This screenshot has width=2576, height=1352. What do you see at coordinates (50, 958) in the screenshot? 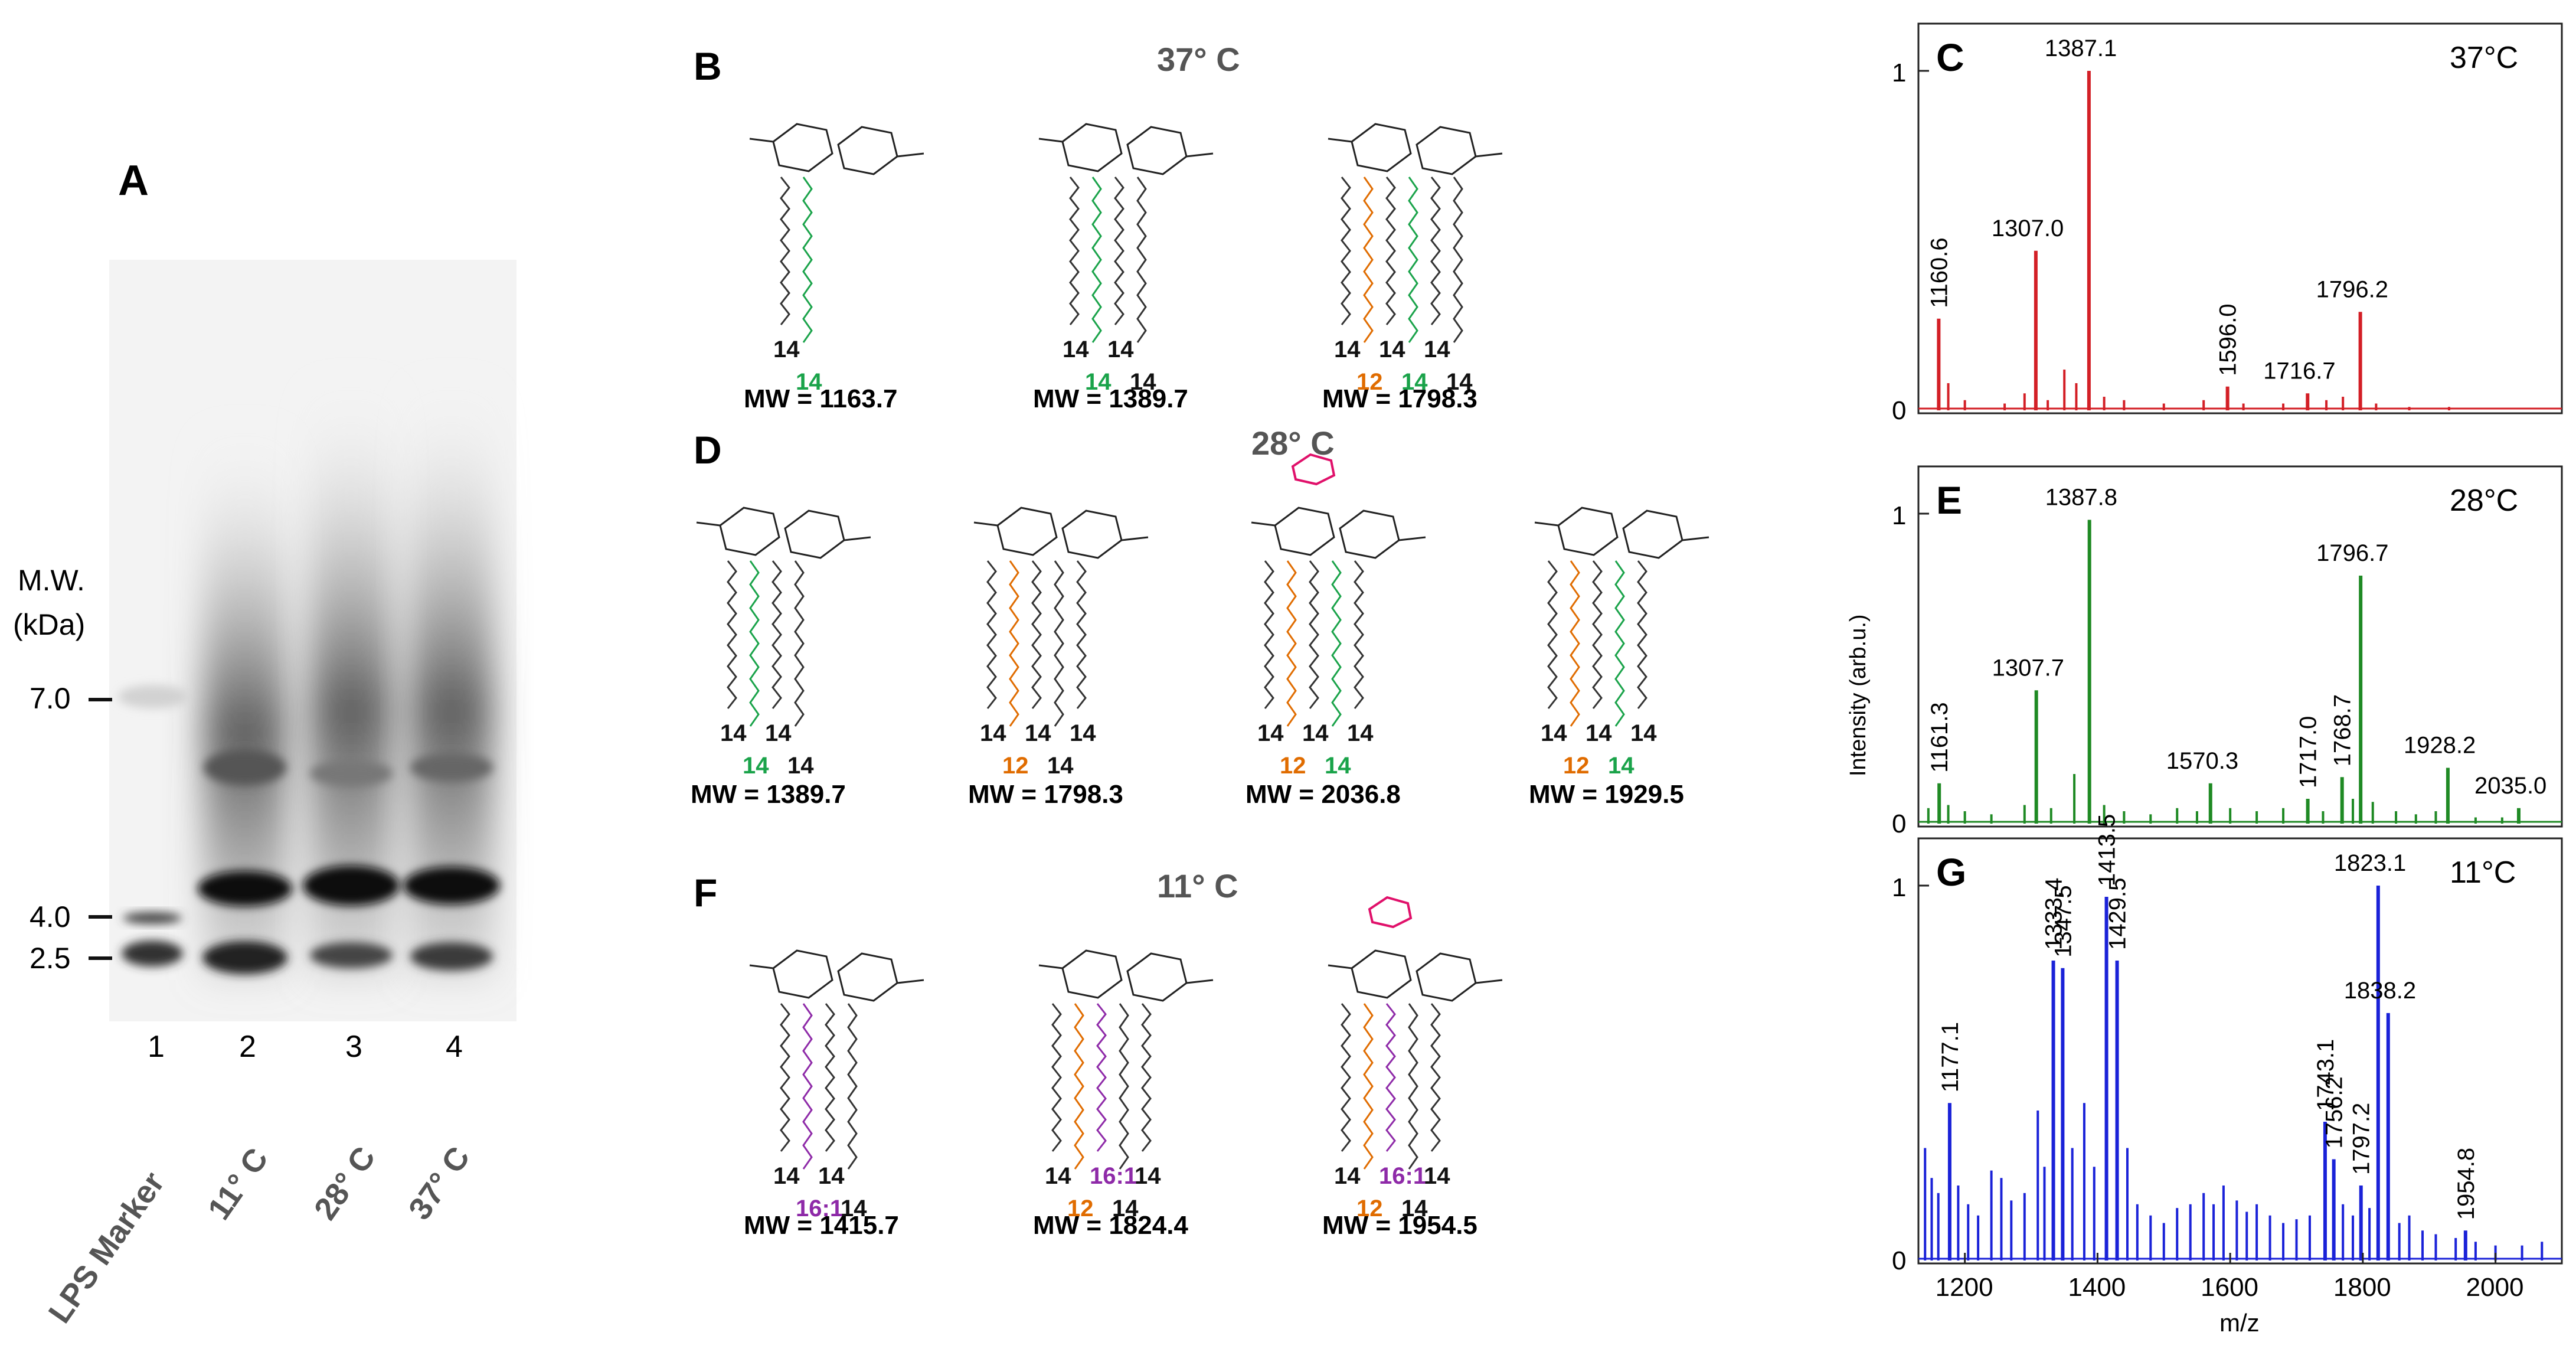
I see `mw-marker-2-5: 2.5` at bounding box center [50, 958].